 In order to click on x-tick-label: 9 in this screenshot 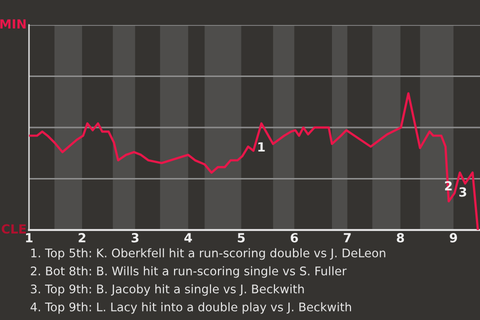, I will do `click(454, 237)`.